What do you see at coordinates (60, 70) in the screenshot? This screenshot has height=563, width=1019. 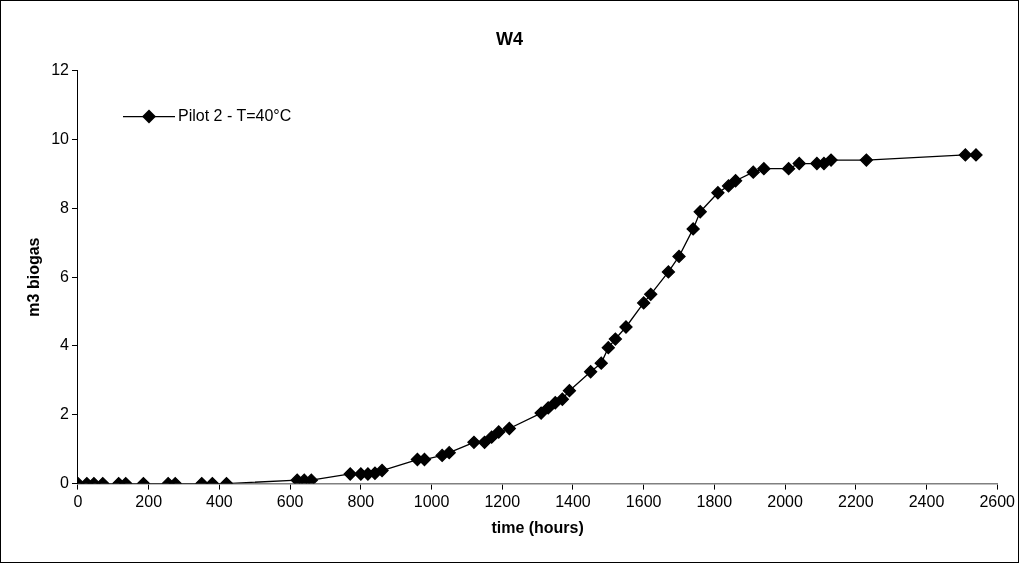 I see `y-tick-label: 12` at bounding box center [60, 70].